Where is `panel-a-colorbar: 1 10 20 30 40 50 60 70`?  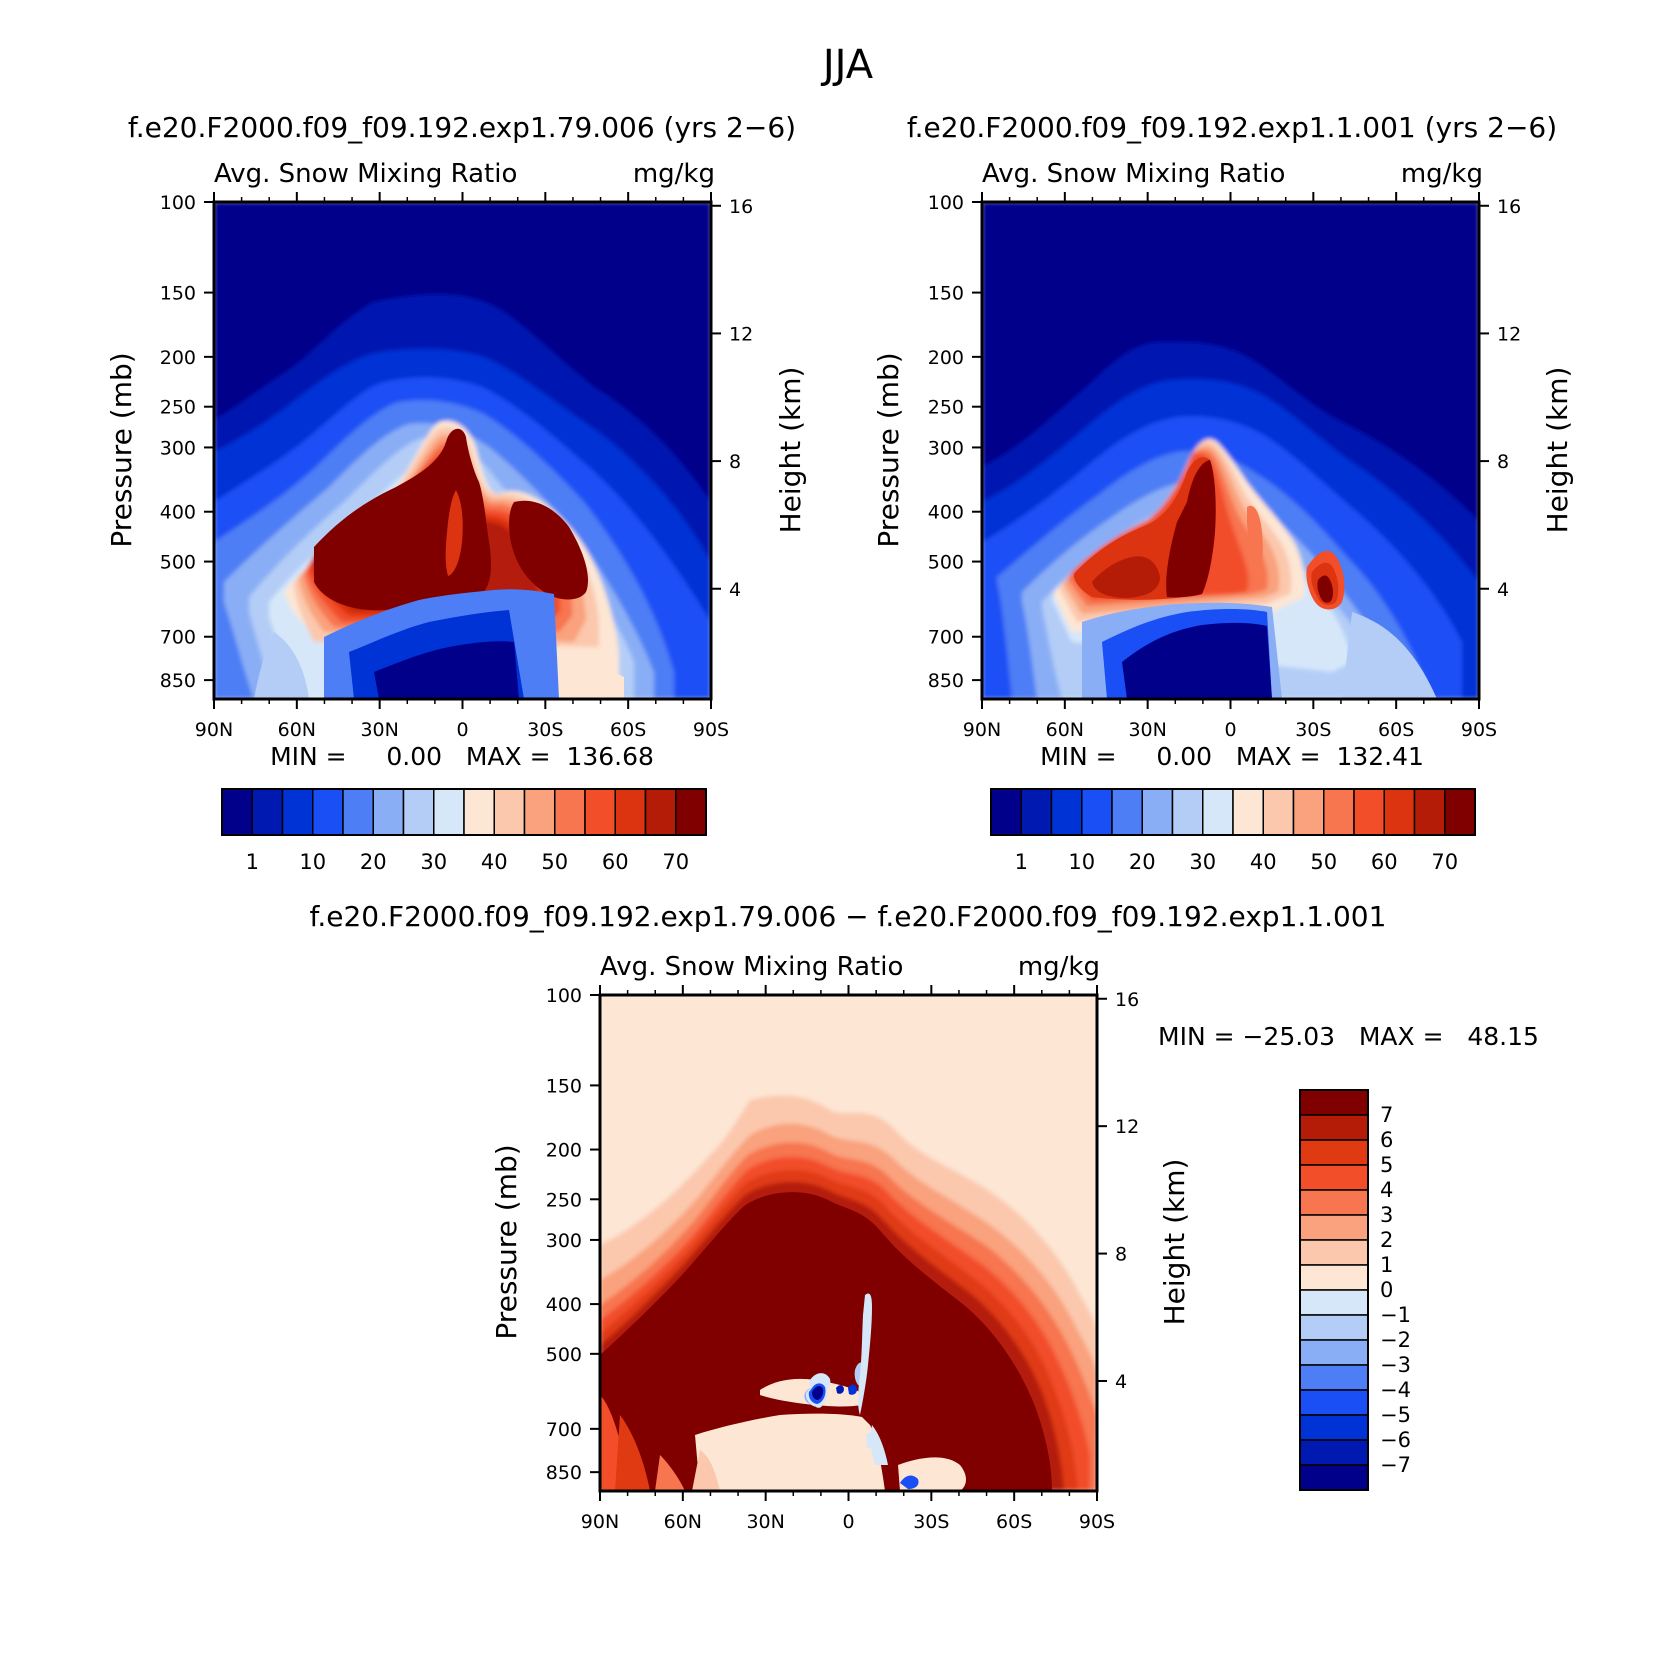 panel-a-colorbar: 1 10 20 30 40 50 60 70 is located at coordinates (464, 831).